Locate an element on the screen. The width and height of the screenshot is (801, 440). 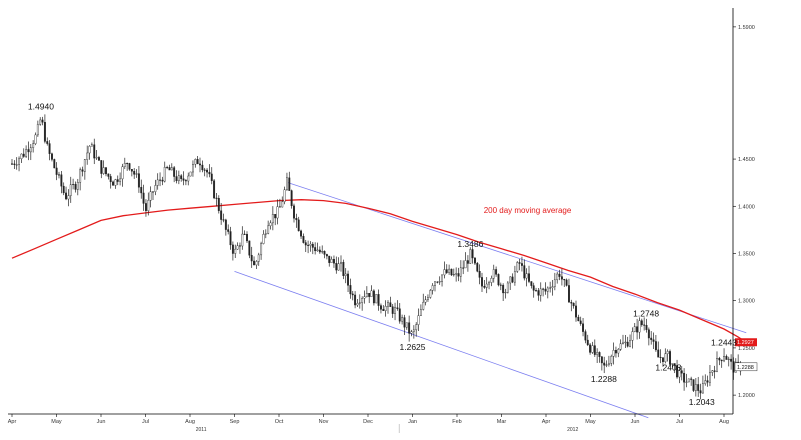
x-tick-label: Oct is located at coordinates (279, 422).